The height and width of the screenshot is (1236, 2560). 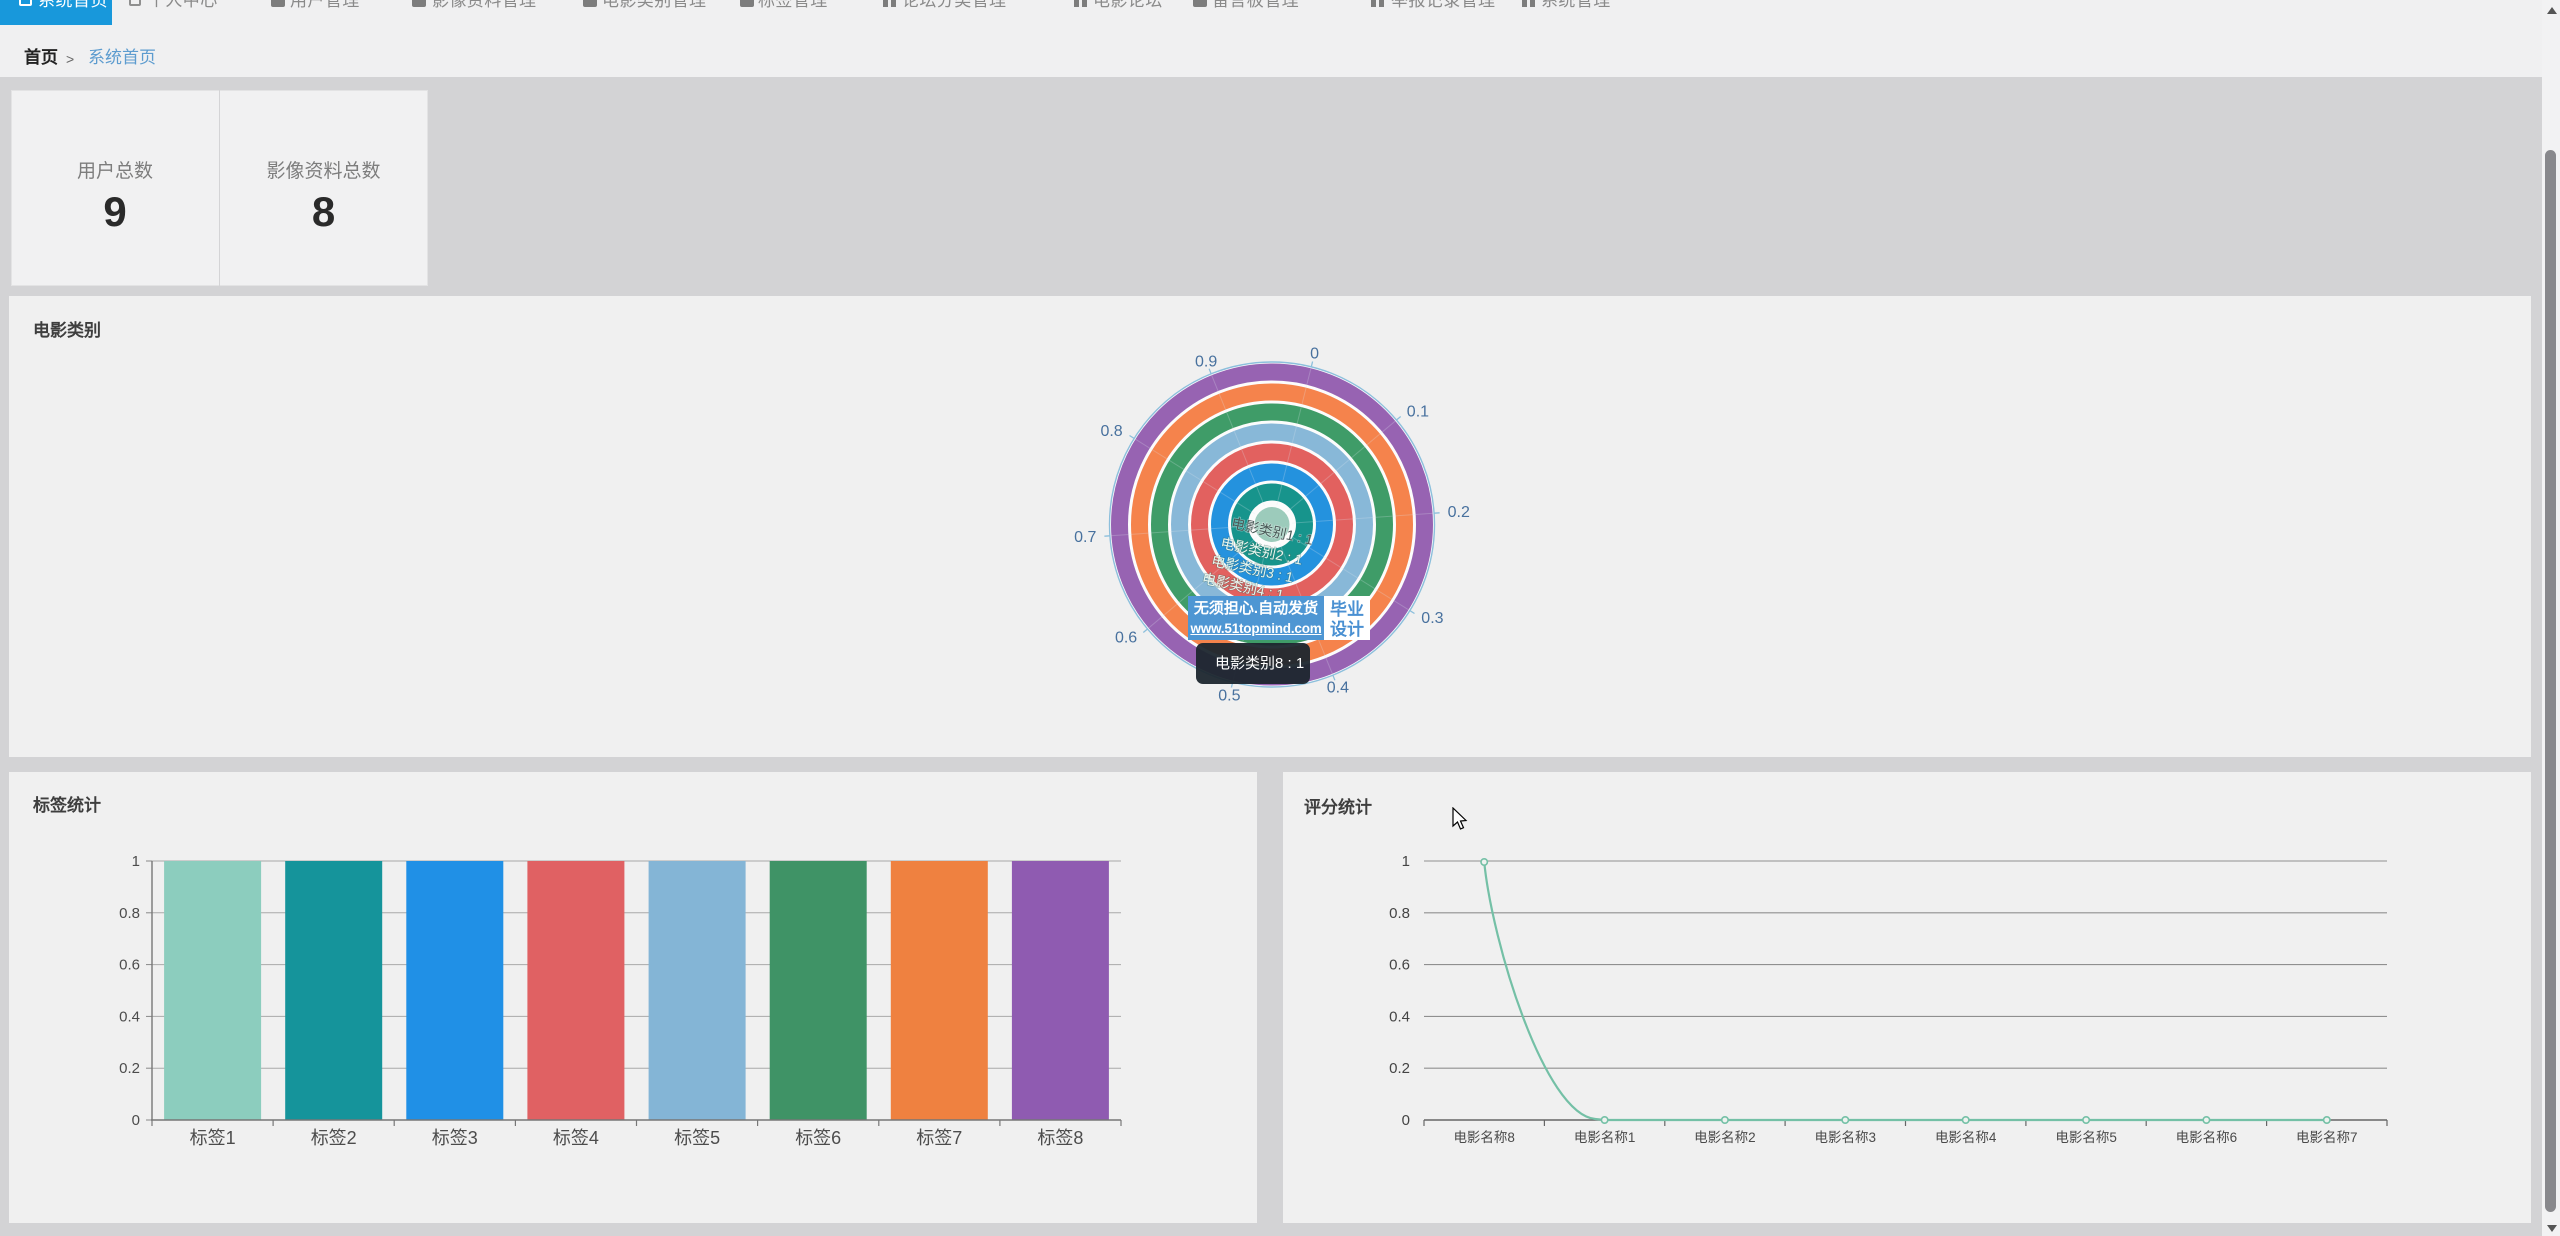 I want to click on svg-text: 电影名称2, so click(x=1725, y=1137).